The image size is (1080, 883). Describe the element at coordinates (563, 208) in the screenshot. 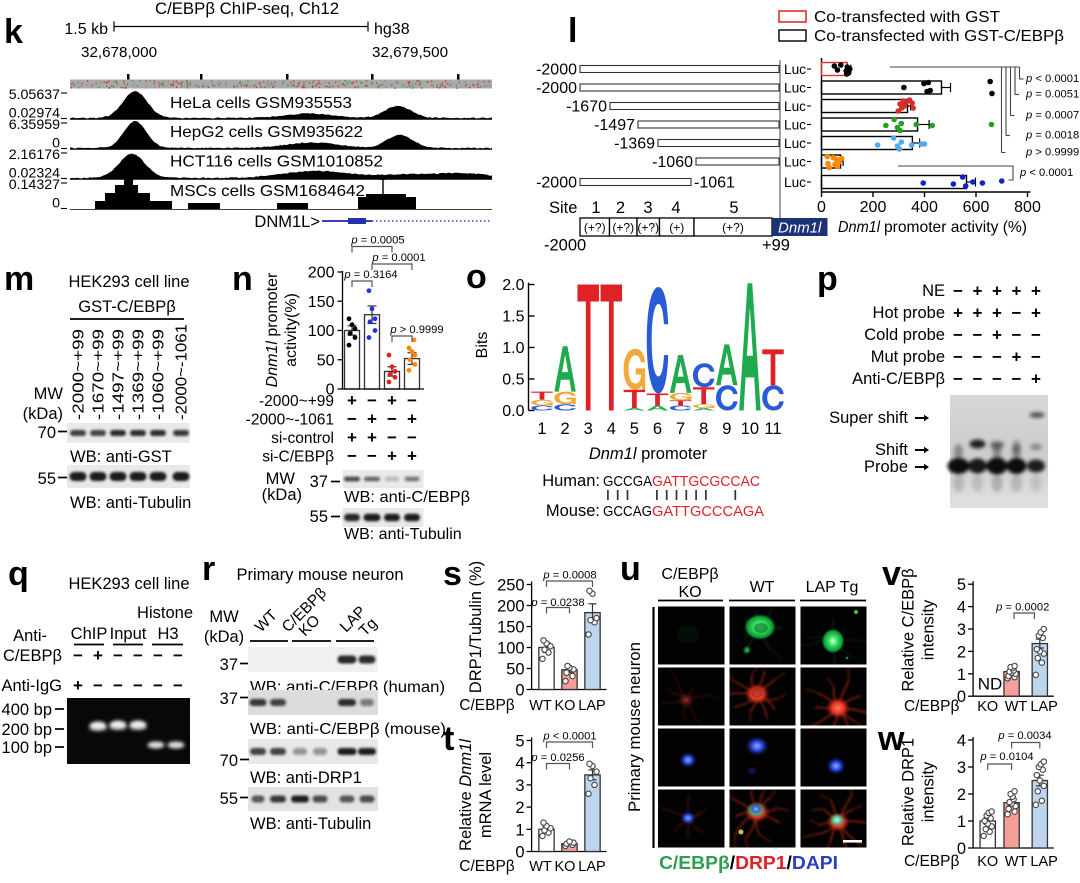

I see `svg-text: Site` at that location.